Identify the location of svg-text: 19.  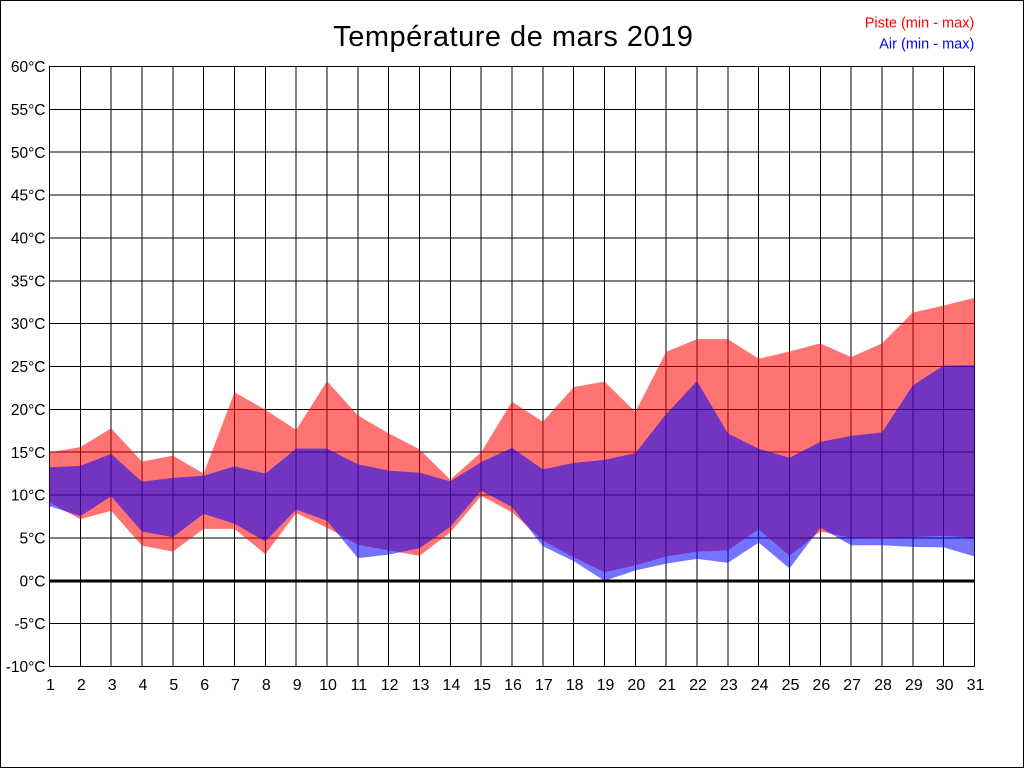
(606, 685).